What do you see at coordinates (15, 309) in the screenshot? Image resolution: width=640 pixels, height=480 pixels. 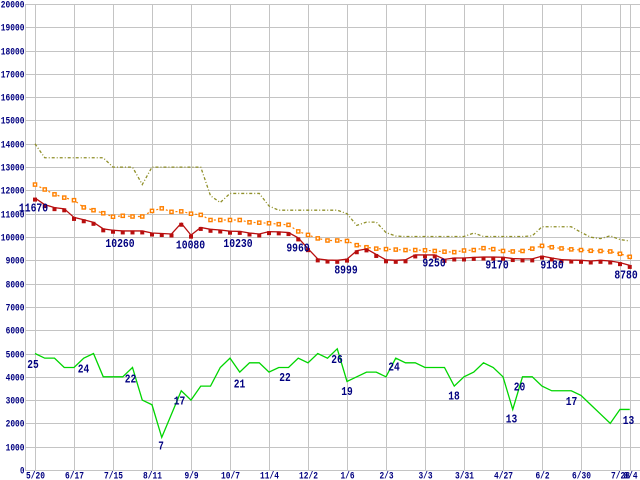 I see `svg-text: 7000` at bounding box center [15, 309].